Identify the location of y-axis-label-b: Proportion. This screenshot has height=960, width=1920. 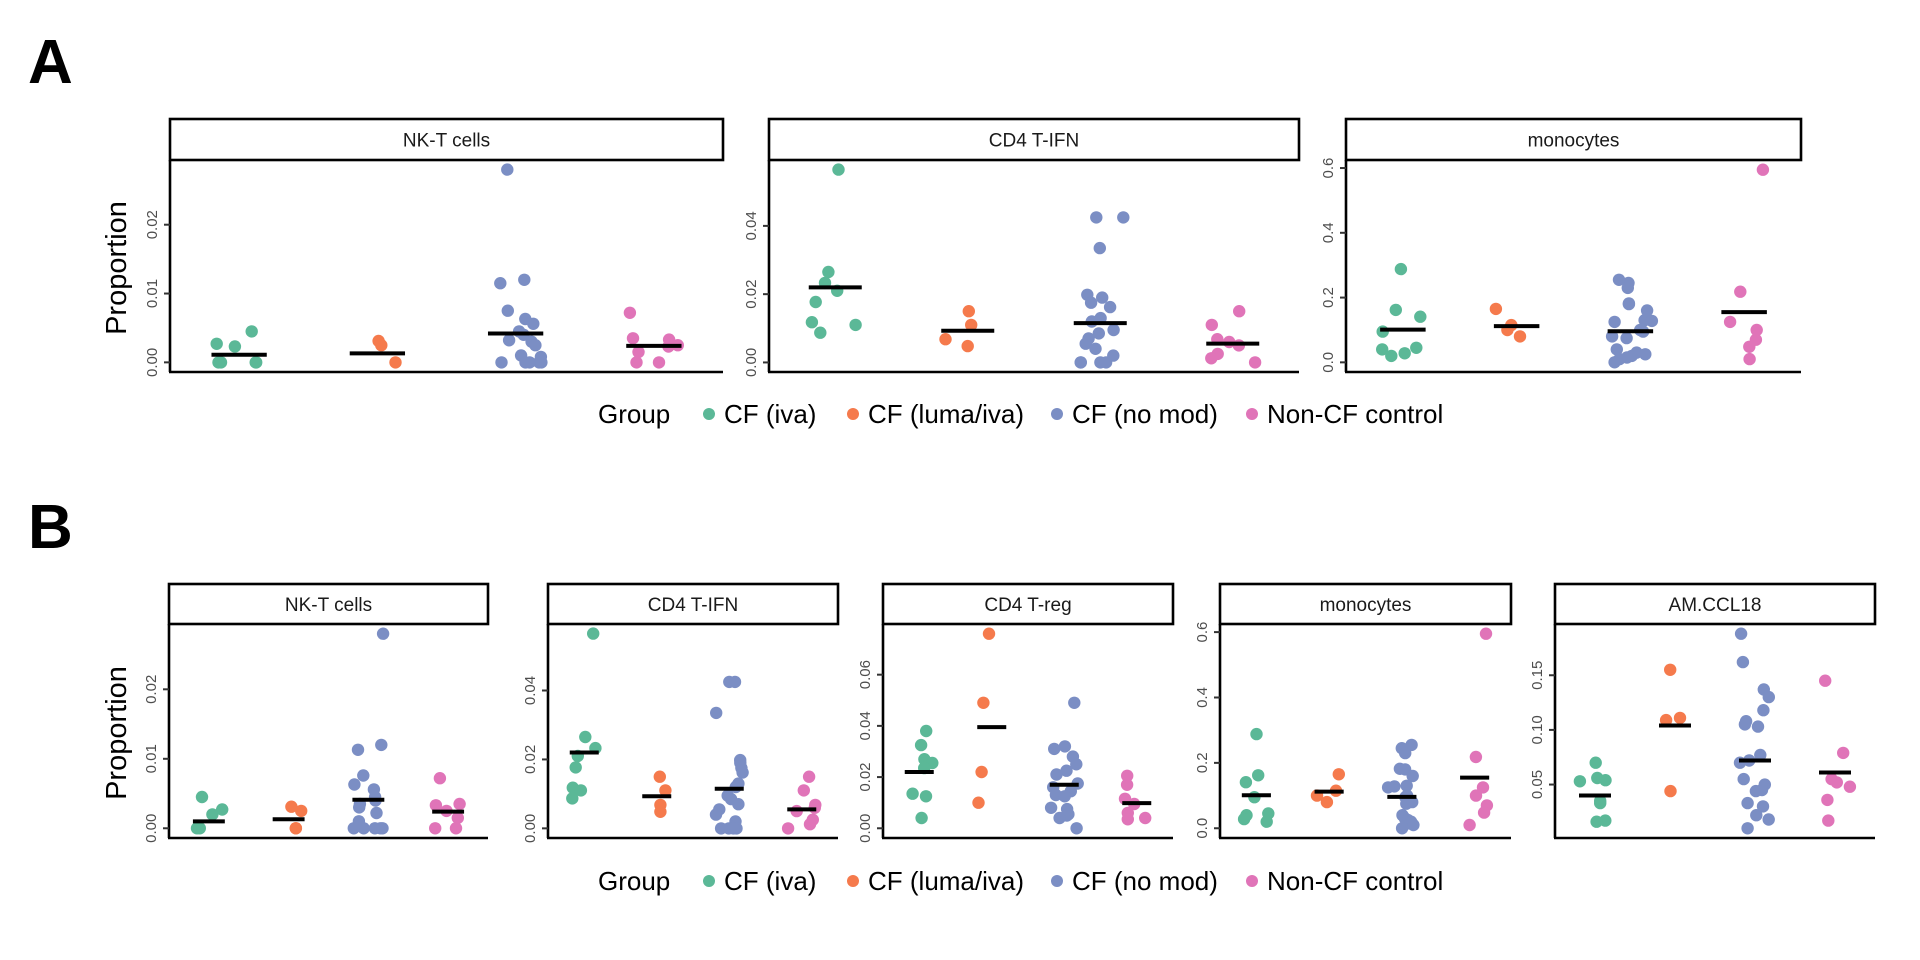
(117, 733).